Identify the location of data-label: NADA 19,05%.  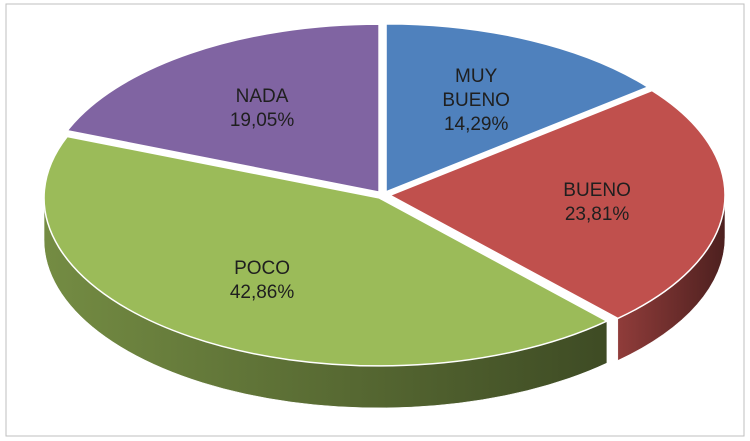
(262, 109).